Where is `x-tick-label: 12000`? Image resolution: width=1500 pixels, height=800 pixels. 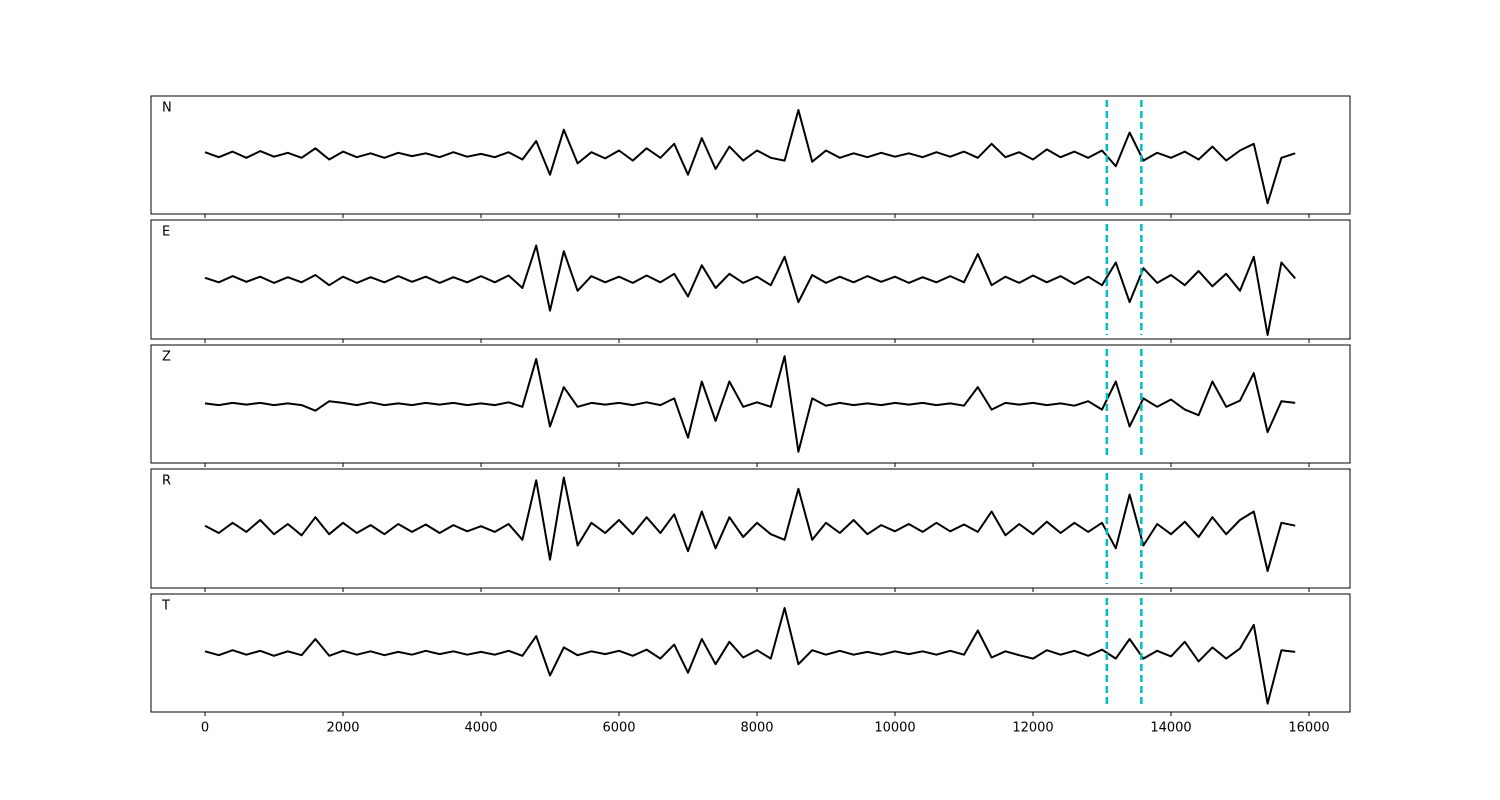 x-tick-label: 12000 is located at coordinates (1032, 728).